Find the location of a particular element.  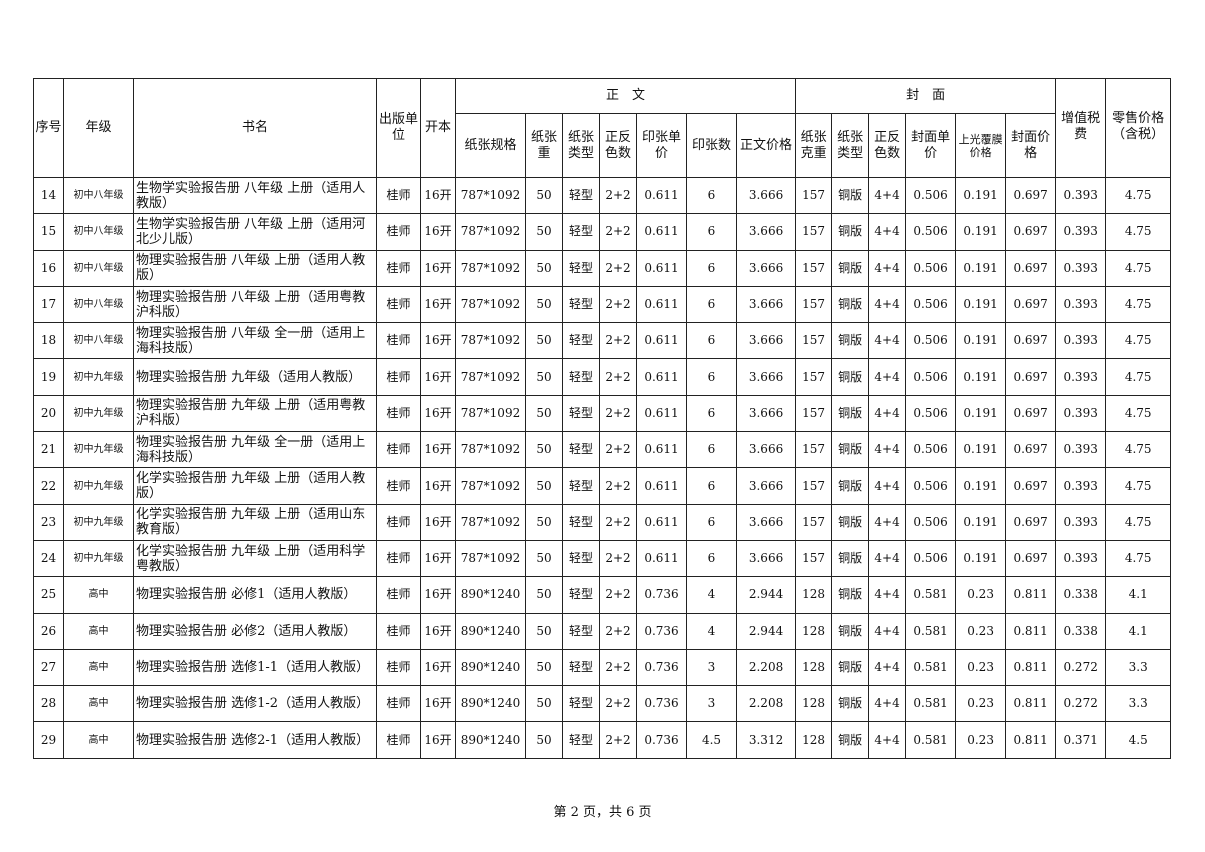

cell-seq: 29 is located at coordinates (48, 740).